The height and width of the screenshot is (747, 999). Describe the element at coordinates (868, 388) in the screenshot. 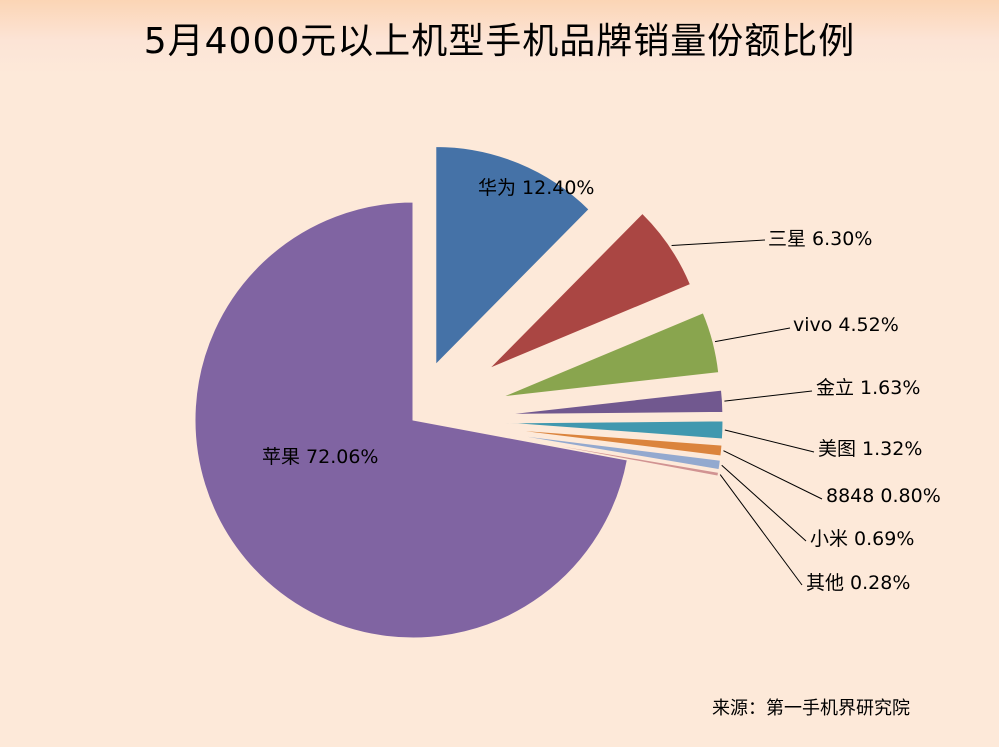

I see `data-label-金立: 金立 1.63%` at that location.